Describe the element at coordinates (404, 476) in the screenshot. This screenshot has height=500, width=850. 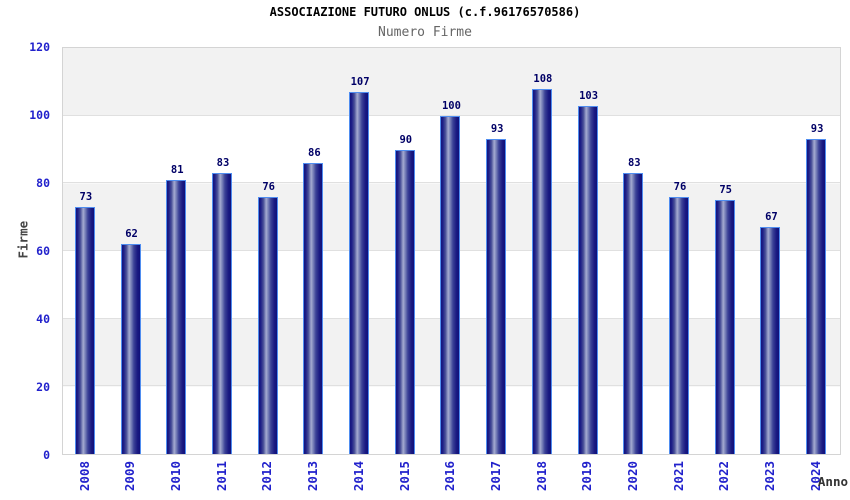
I see `x-tick-label: 2015` at that location.